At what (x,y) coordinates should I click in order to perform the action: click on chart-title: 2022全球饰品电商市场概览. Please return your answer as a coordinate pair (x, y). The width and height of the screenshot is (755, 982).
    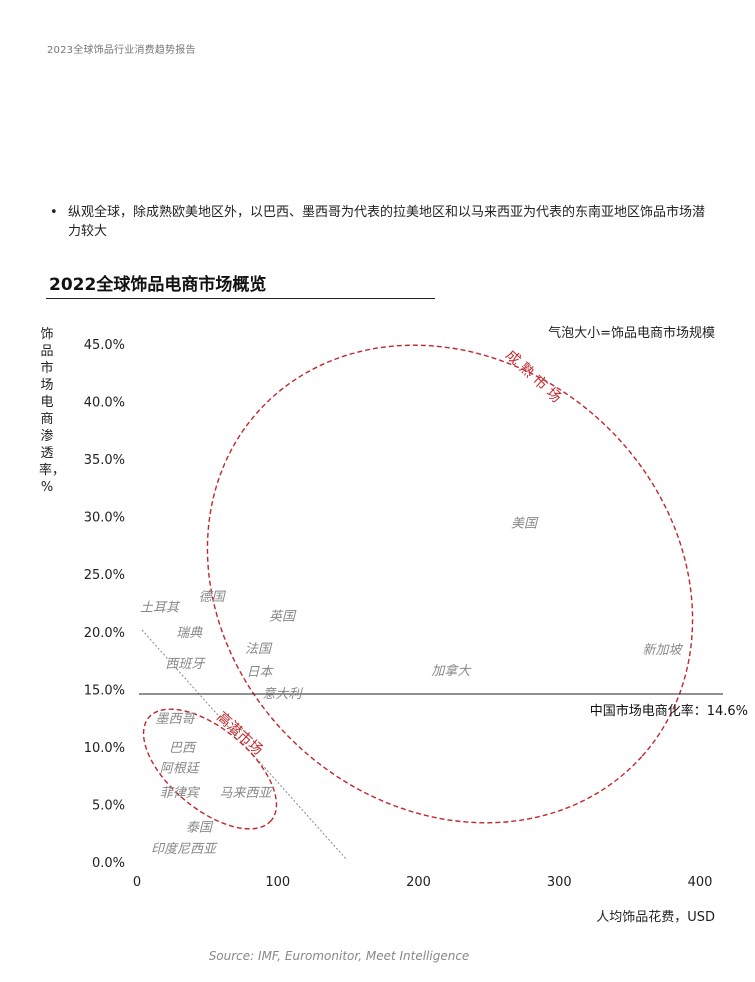
    Looking at the image, I should click on (158, 285).